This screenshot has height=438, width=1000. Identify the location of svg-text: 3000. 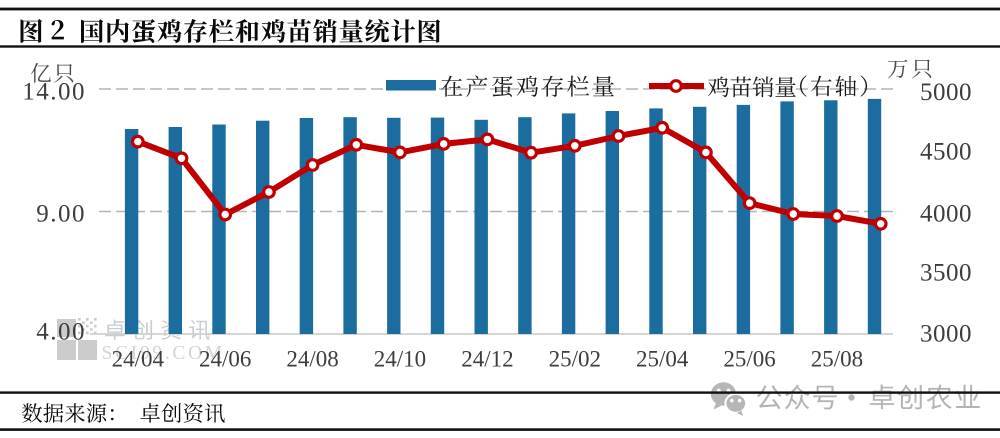
(946, 333).